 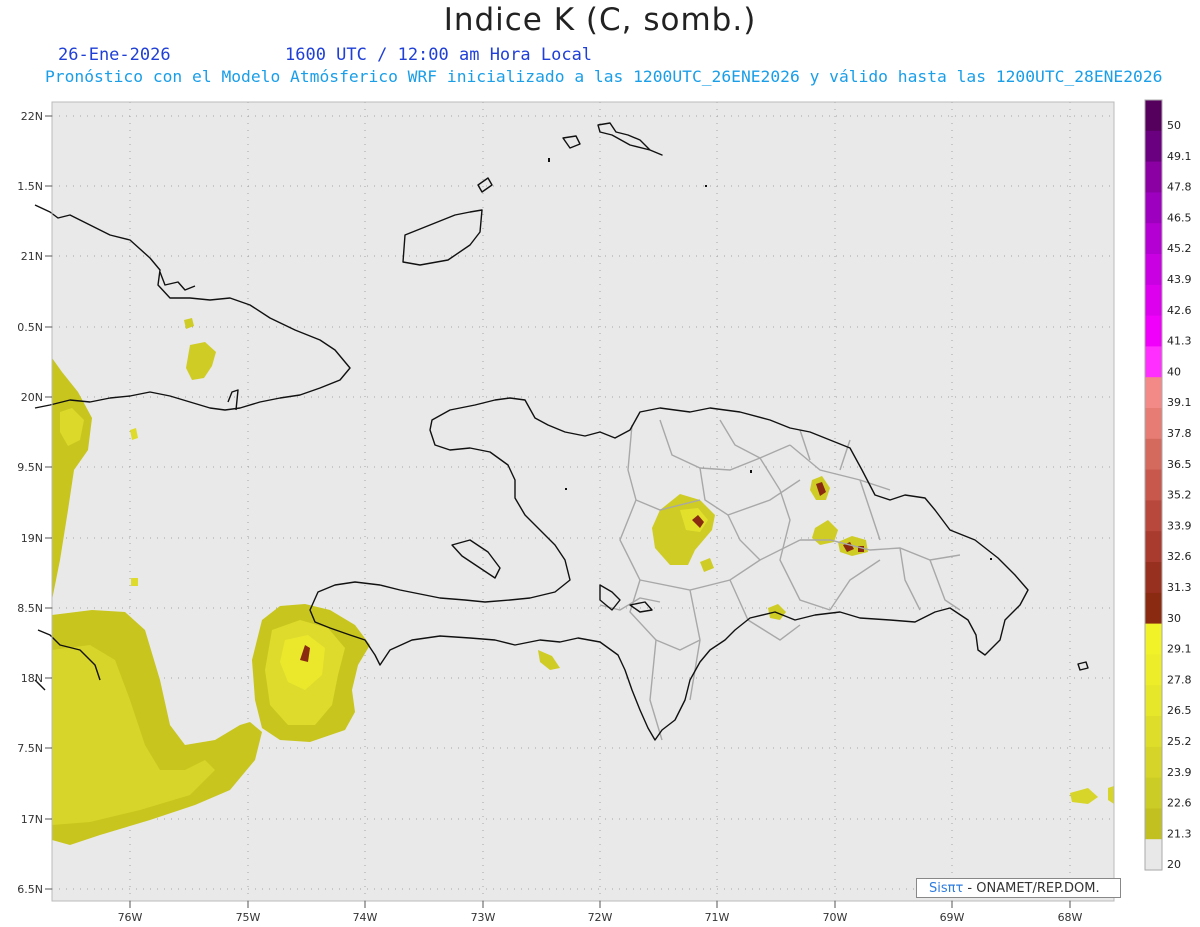 I want to click on colorbar-label: 40, so click(x=1174, y=371).